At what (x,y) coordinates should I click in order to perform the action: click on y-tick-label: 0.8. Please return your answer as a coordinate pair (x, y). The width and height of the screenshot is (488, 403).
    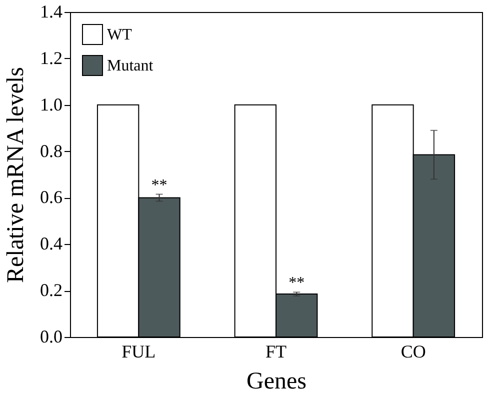
    Looking at the image, I should click on (51, 150).